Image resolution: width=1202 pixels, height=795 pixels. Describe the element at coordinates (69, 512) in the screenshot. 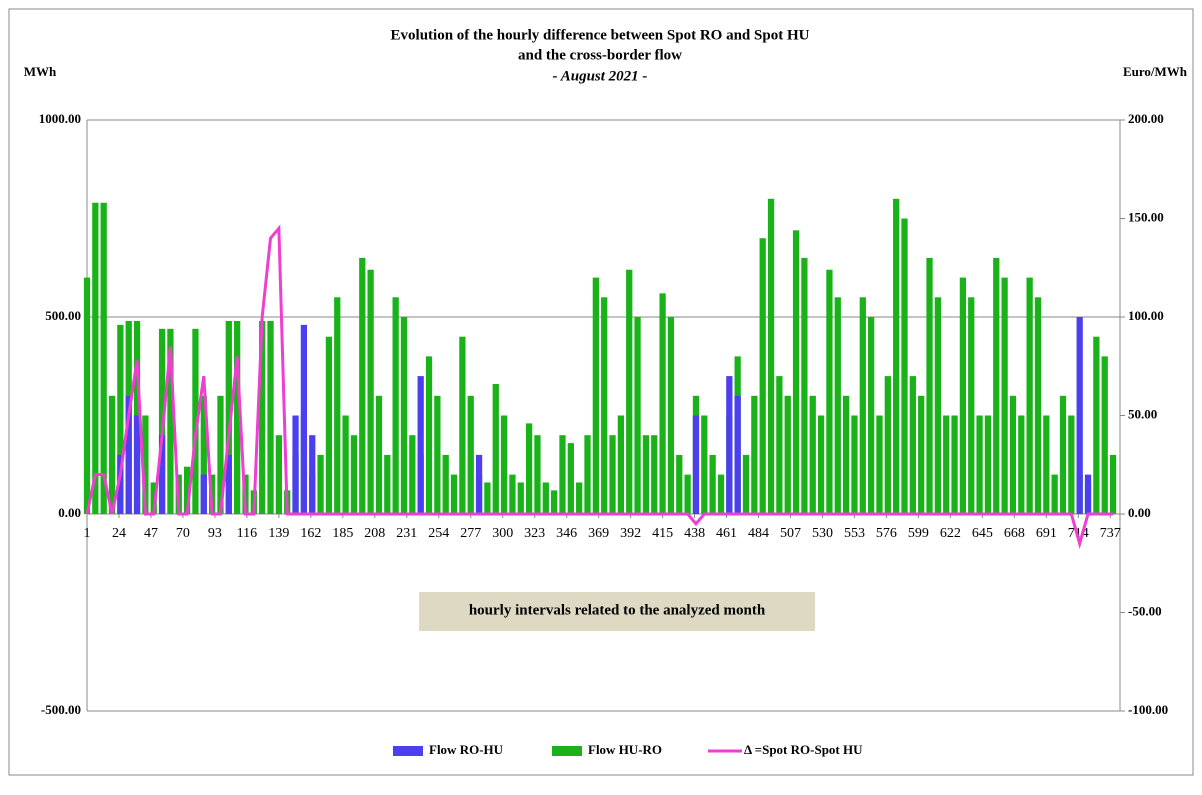

I see `y-tick-label: 0.00` at that location.